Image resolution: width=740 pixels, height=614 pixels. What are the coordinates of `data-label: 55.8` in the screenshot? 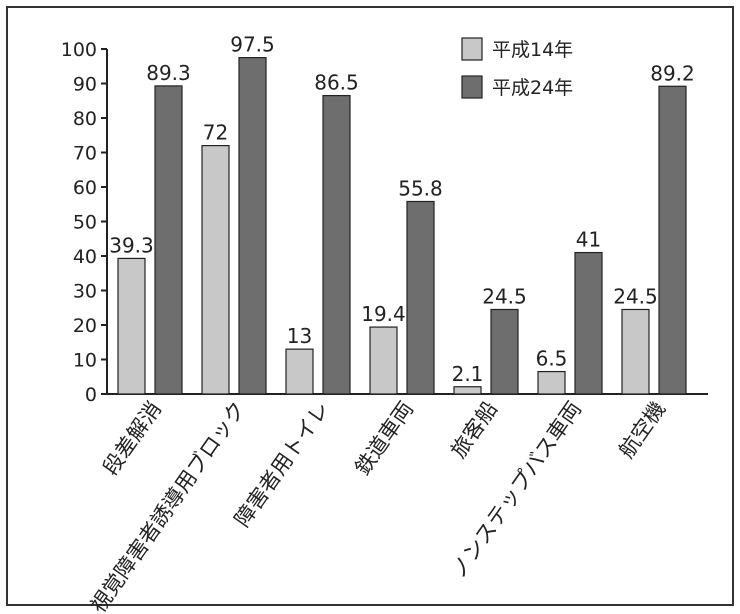 It's located at (420, 188).